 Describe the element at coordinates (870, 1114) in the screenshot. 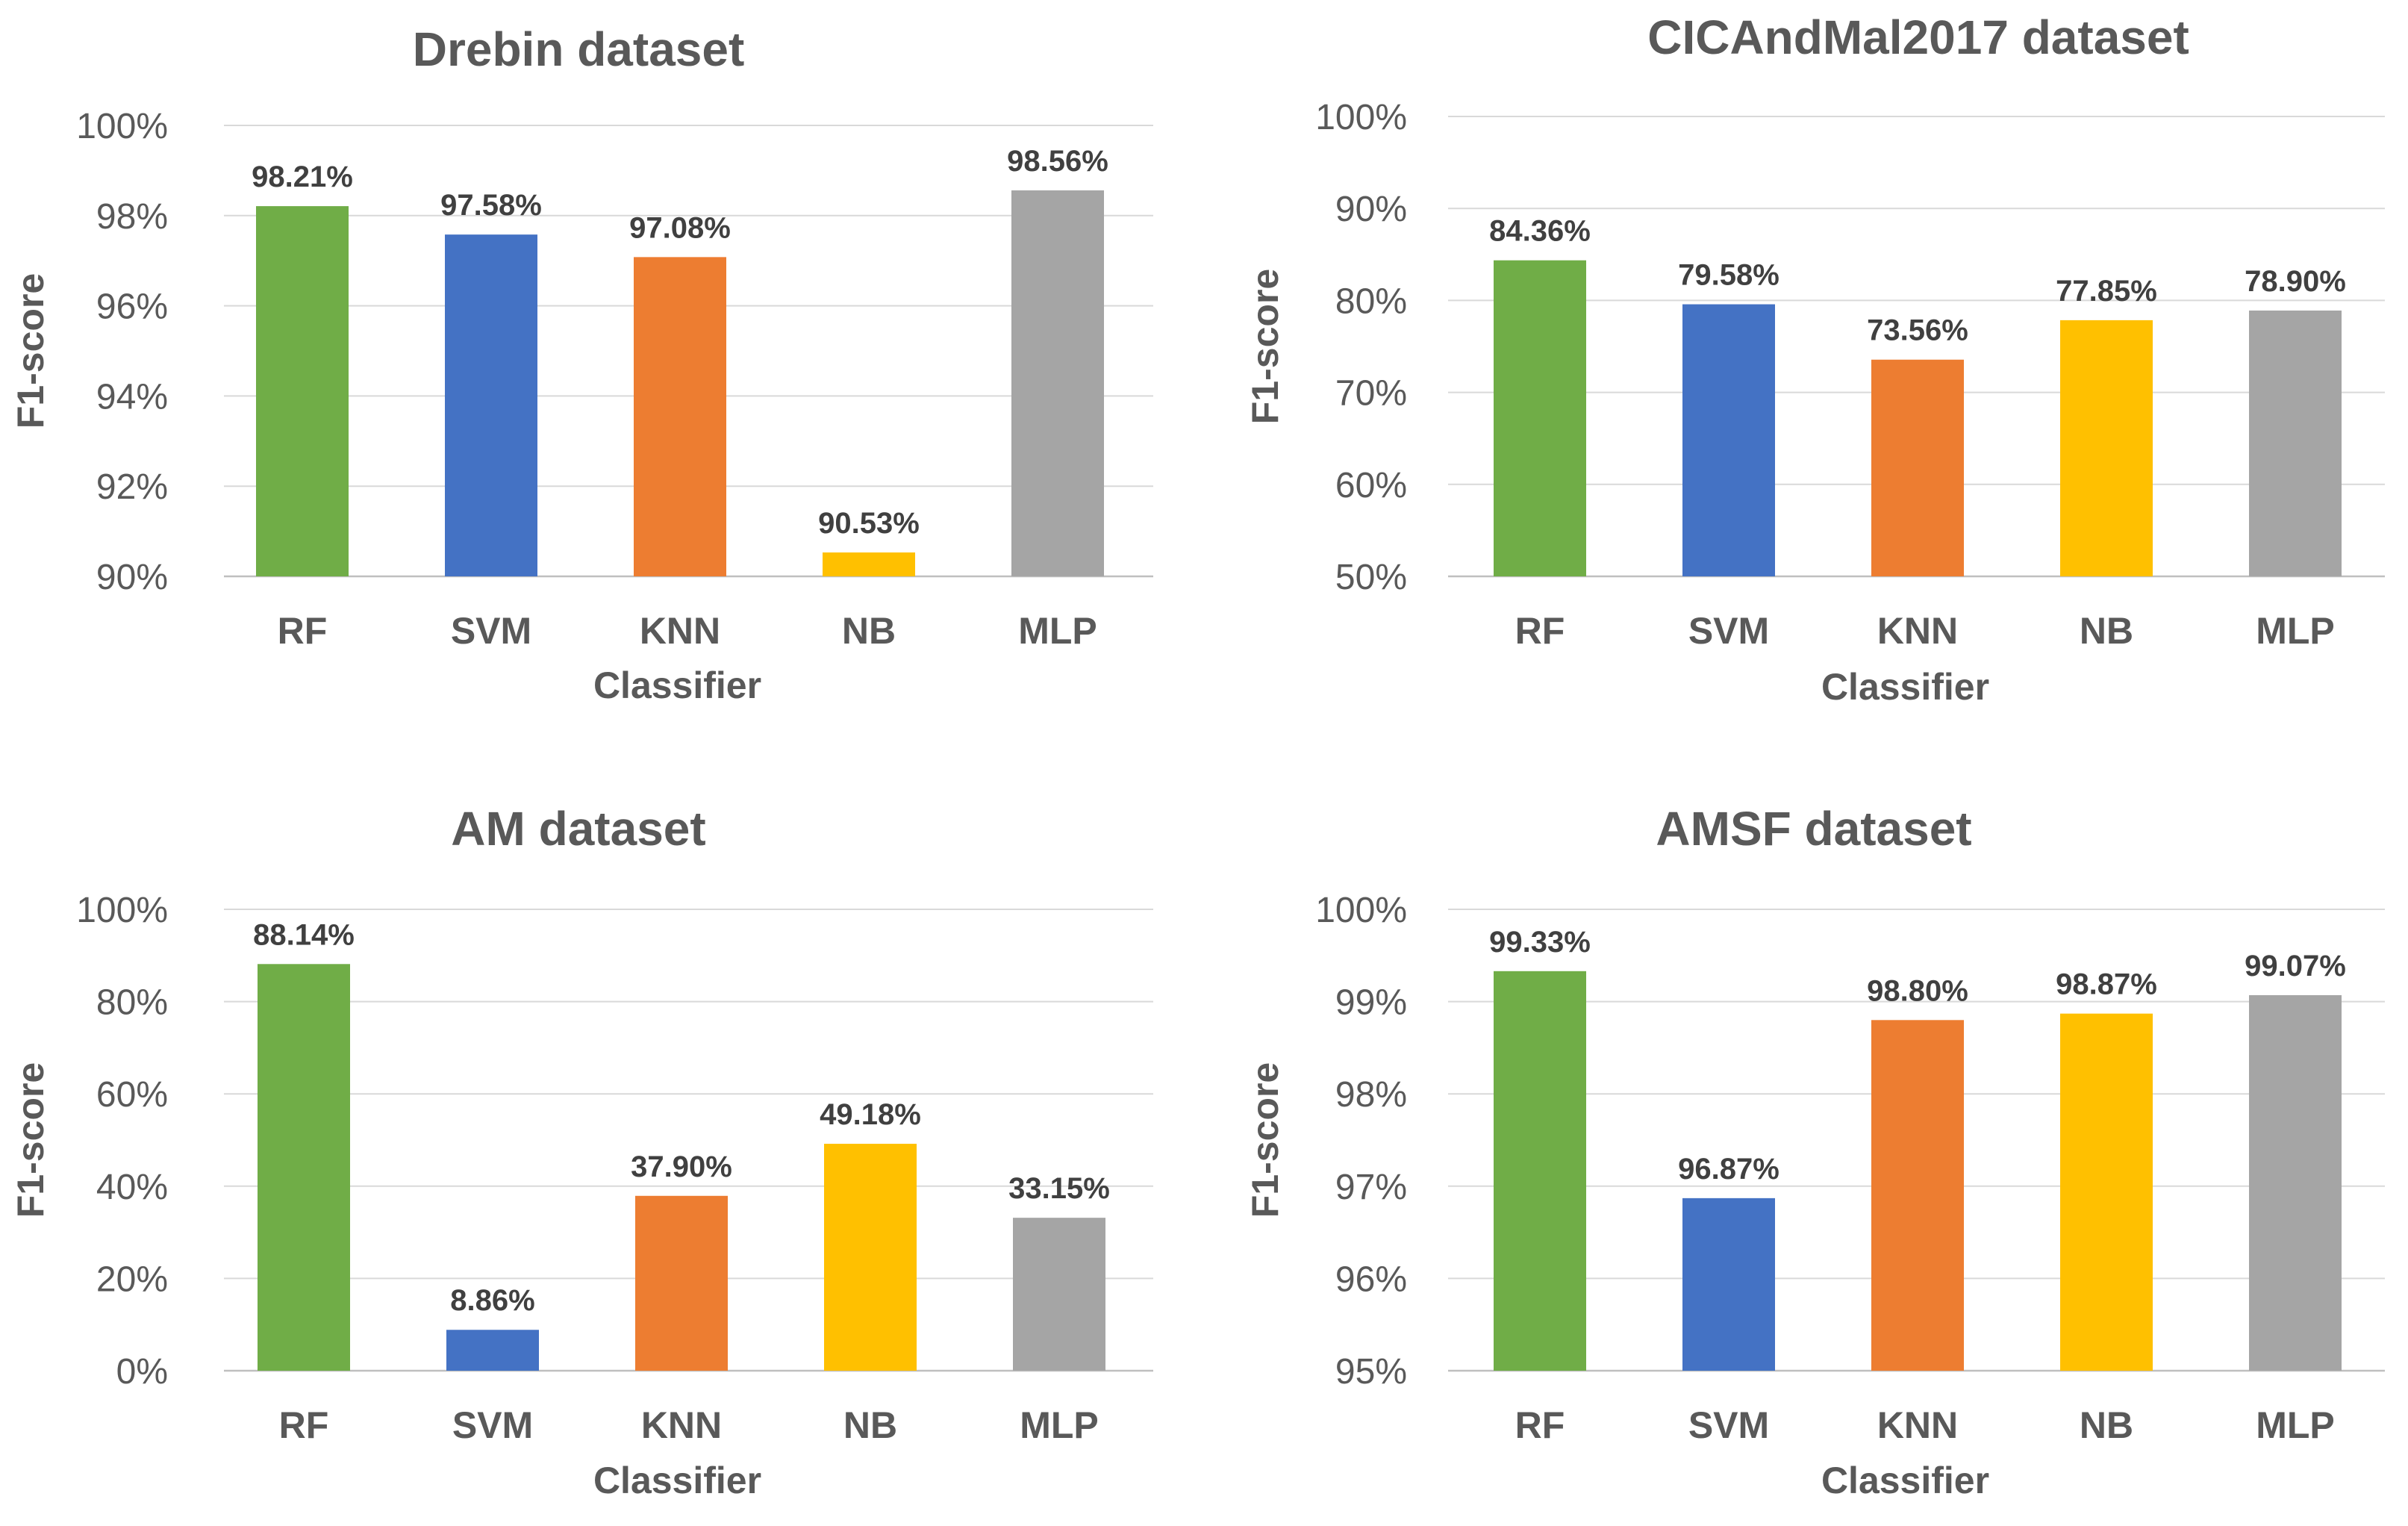

I see `data-label: 49.18%` at that location.